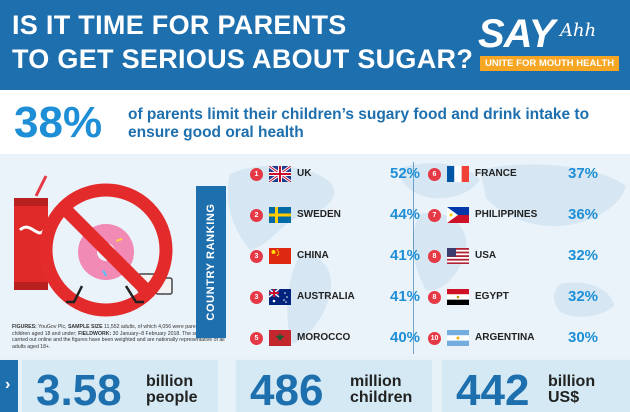 The height and width of the screenshot is (412, 630). I want to click on bottom-stat-value: 442, so click(493, 389).